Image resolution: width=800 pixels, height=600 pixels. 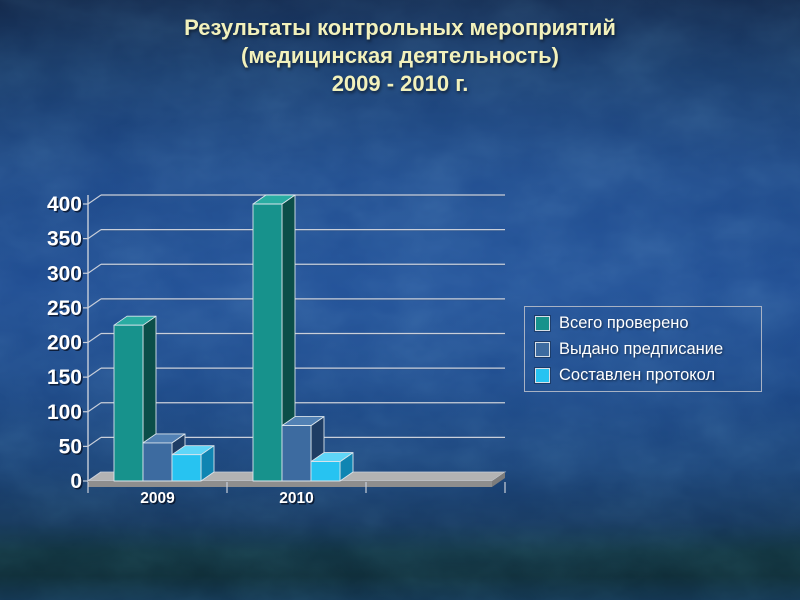 What do you see at coordinates (542, 323) in the screenshot?
I see `legend-swatch-teal` at bounding box center [542, 323].